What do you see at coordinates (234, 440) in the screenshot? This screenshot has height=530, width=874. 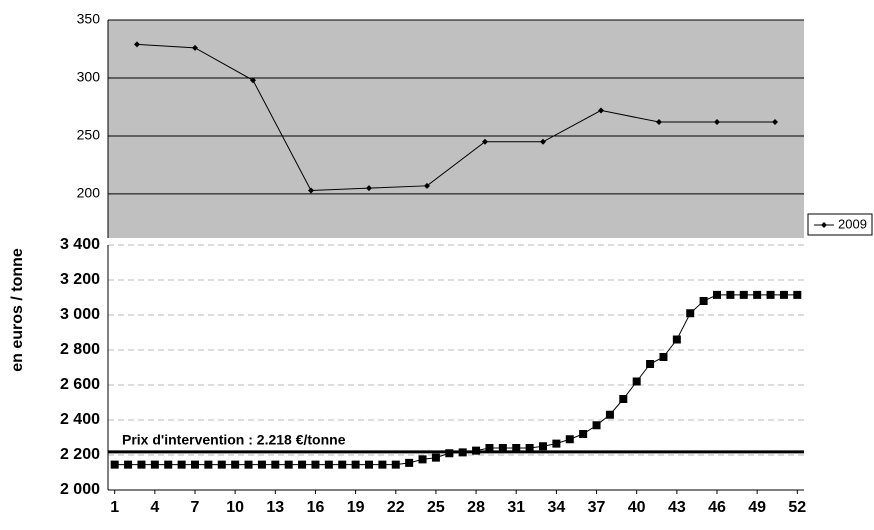 I see `reference-label: Prix d'intervention : 2.218 €/tonne` at bounding box center [234, 440].